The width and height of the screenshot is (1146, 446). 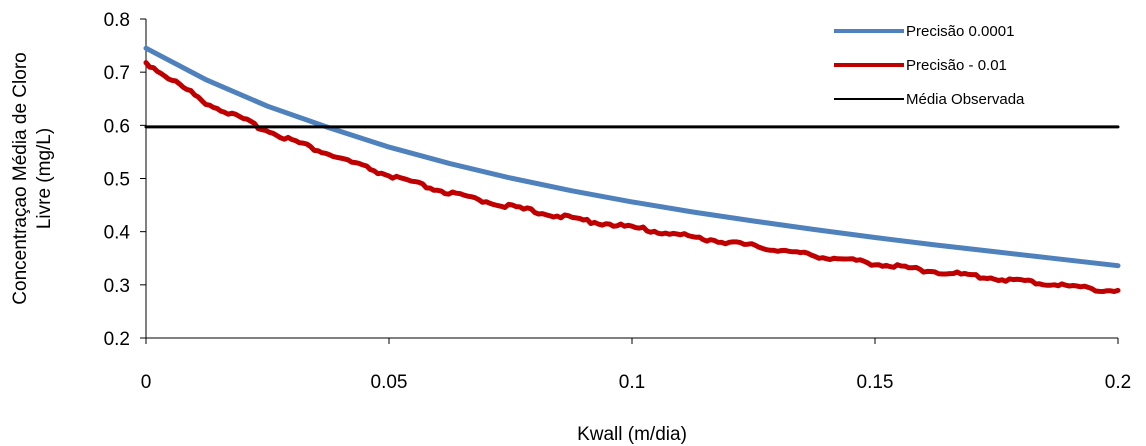 What do you see at coordinates (632, 382) in the screenshot?
I see `x-tick-label: 0.1` at bounding box center [632, 382].